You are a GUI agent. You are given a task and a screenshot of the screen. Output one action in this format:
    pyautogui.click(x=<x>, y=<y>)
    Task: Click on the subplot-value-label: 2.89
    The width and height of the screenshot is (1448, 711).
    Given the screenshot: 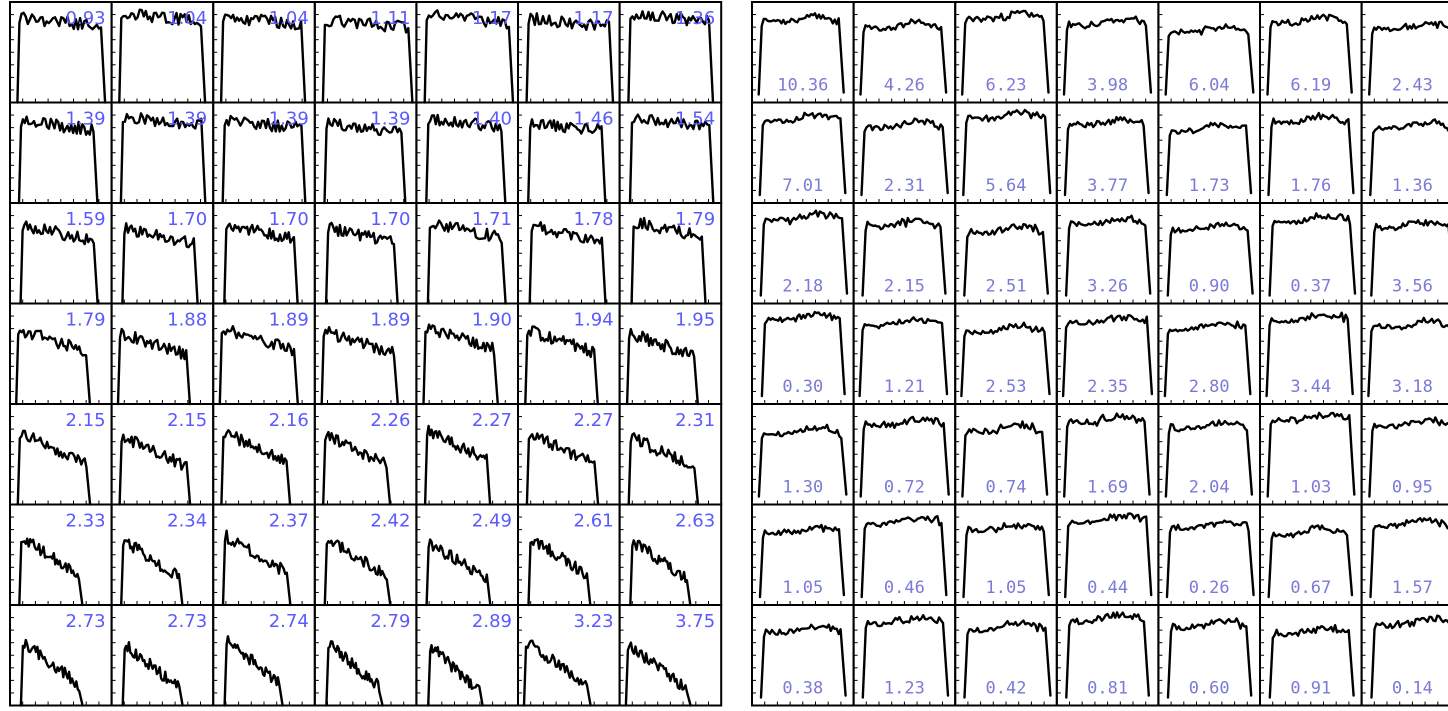 What is the action you would take?
    pyautogui.click(x=492, y=621)
    